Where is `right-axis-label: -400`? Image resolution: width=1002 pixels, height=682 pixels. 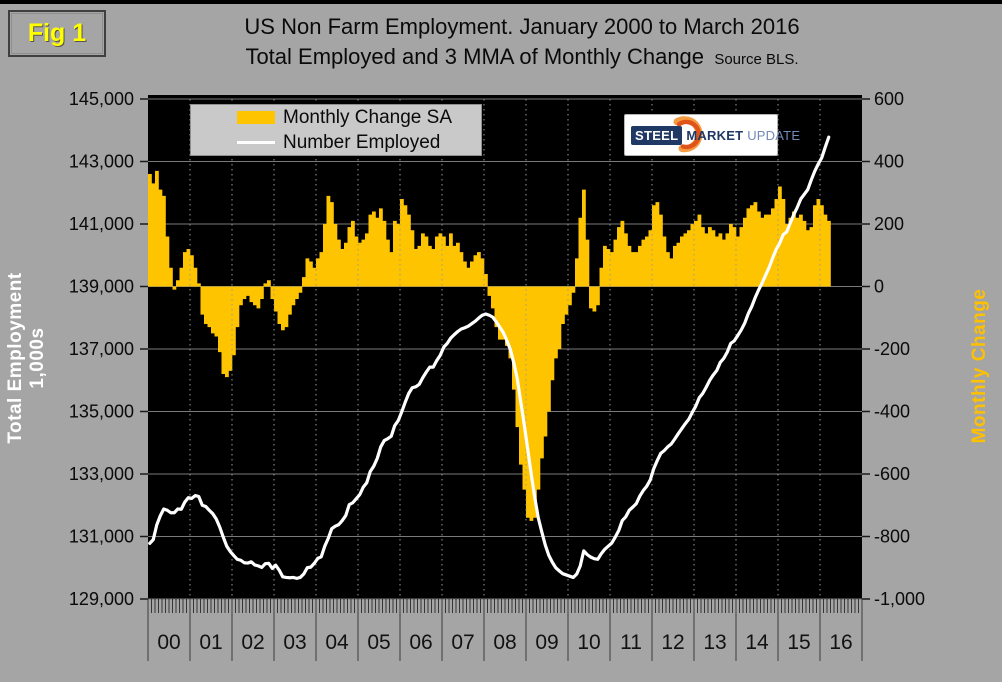 right-axis-label: -400 is located at coordinates (892, 412).